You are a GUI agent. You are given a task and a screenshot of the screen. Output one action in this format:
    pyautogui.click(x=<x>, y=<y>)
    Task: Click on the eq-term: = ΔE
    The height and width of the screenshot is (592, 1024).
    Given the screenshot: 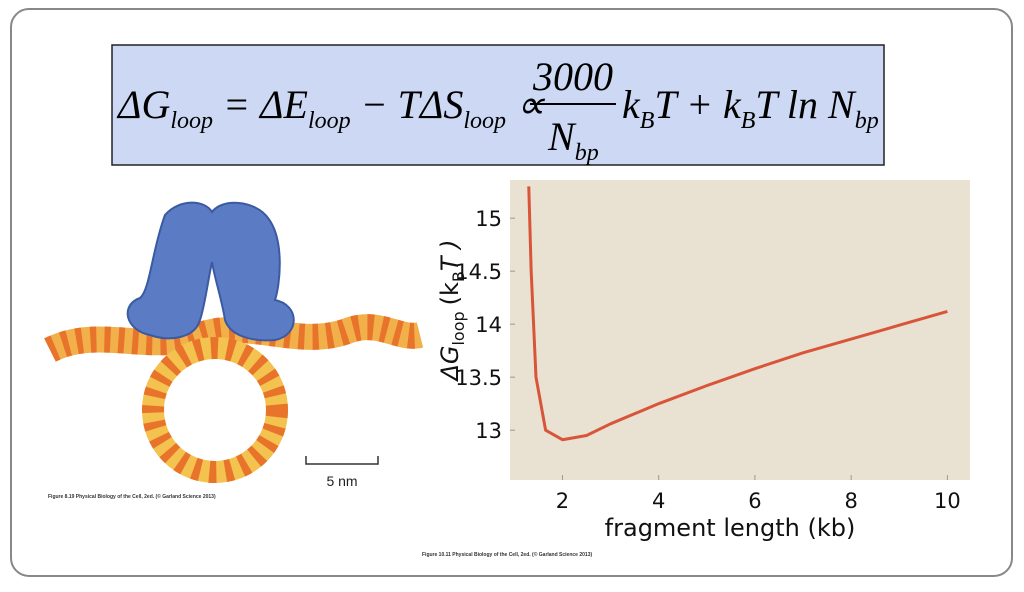 What is the action you would take?
    pyautogui.click(x=260, y=104)
    